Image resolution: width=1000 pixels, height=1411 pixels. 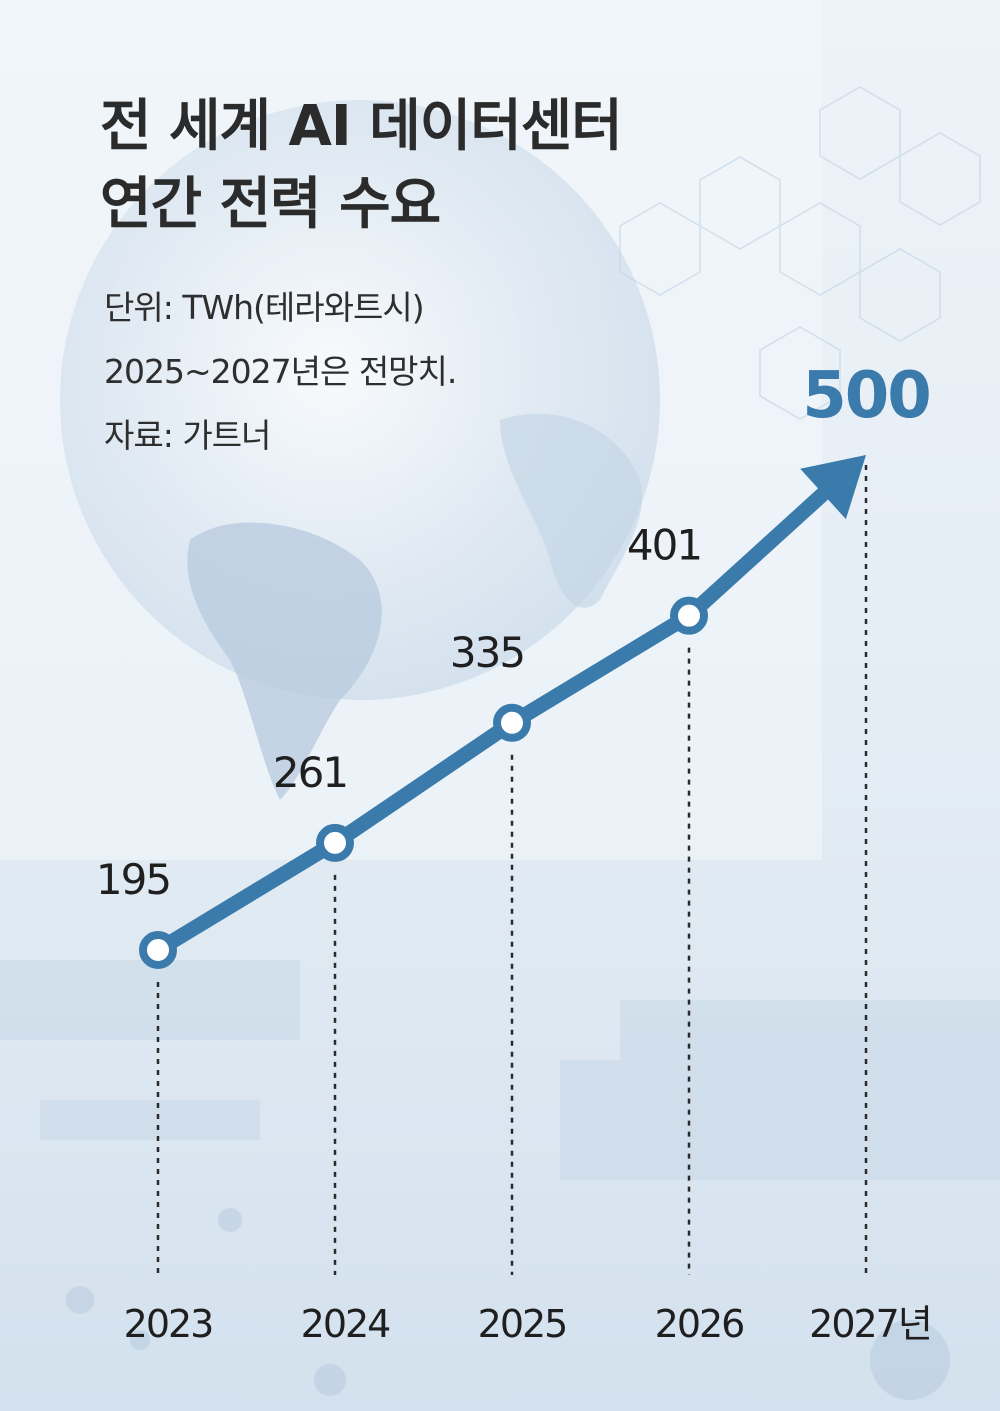 I want to click on data-label: 195, so click(x=133, y=879).